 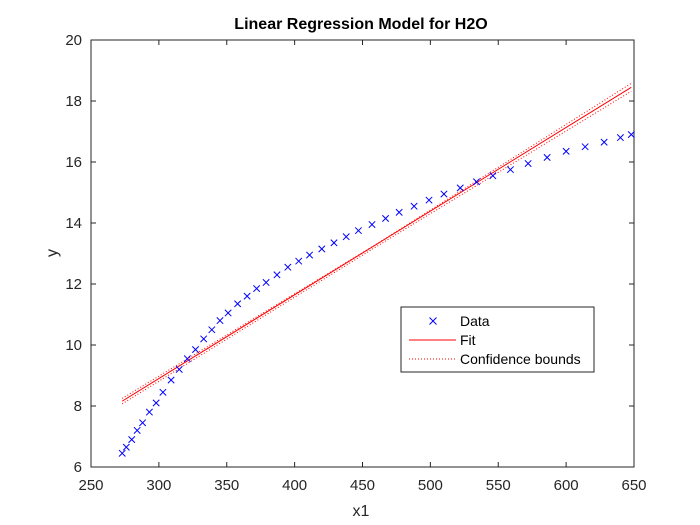 What do you see at coordinates (360, 24) in the screenshot?
I see `chart-title: Linear Regression Model for H2O` at bounding box center [360, 24].